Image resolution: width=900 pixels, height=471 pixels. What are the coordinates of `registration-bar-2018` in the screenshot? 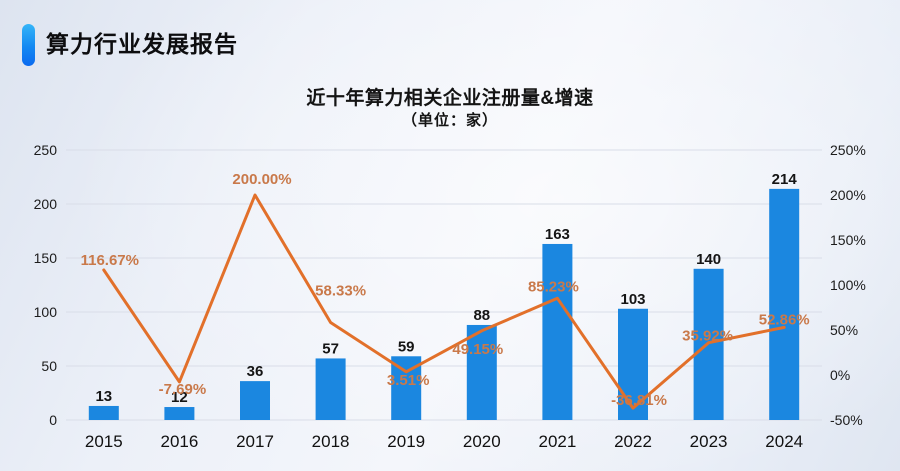 It's located at (330, 389).